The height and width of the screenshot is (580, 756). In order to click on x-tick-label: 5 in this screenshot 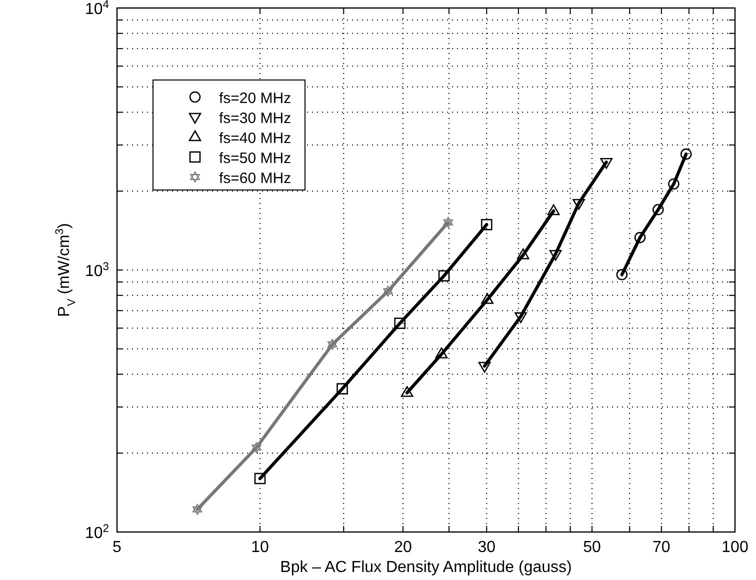, I will do `click(117, 547)`.